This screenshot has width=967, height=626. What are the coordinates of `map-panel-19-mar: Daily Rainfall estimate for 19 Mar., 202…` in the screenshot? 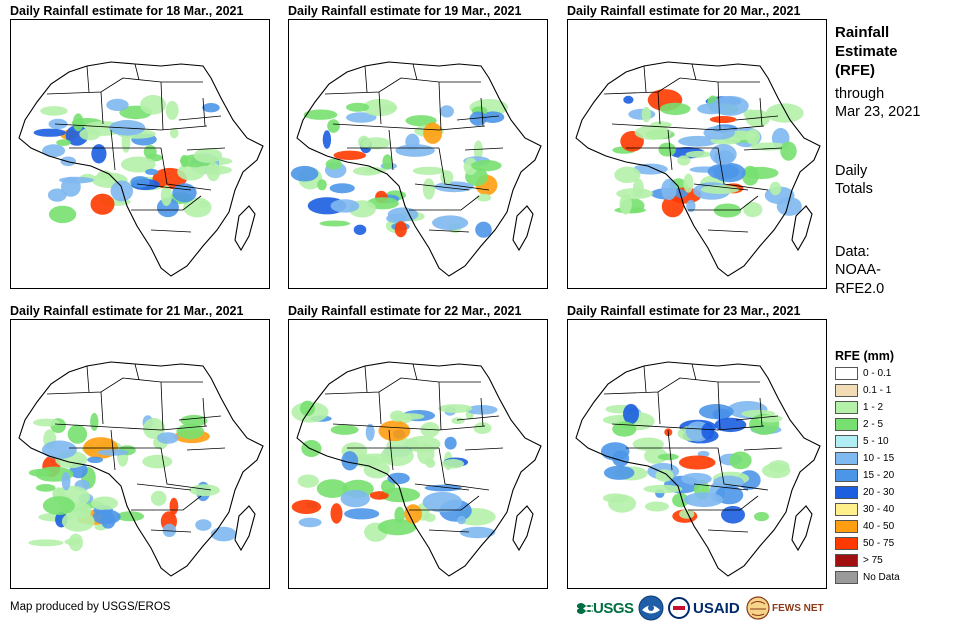 It's located at (418, 146).